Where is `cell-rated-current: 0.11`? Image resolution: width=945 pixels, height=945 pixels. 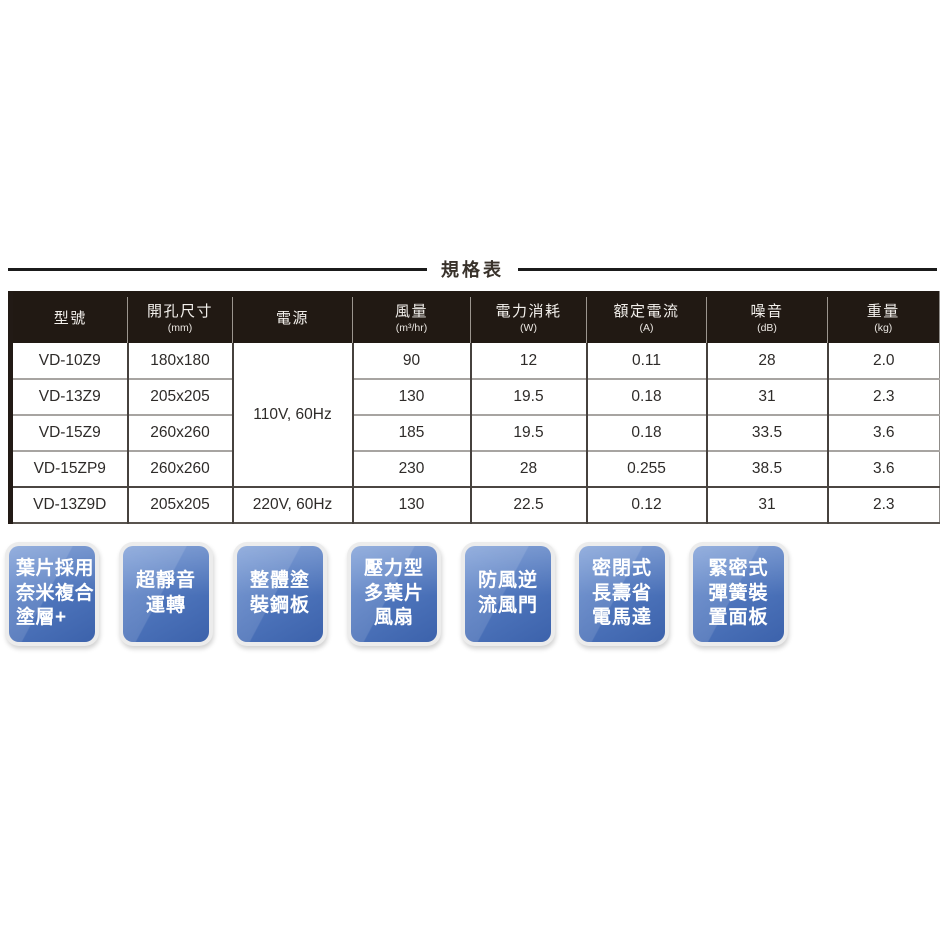 cell-rated-current: 0.11 is located at coordinates (646, 361).